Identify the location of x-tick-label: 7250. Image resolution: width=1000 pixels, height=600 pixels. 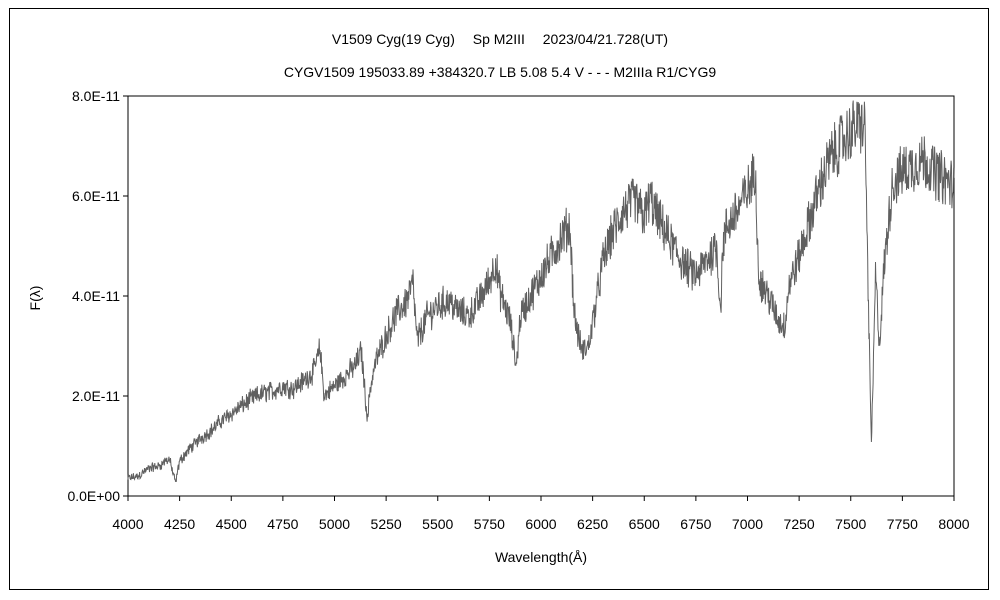
(799, 524).